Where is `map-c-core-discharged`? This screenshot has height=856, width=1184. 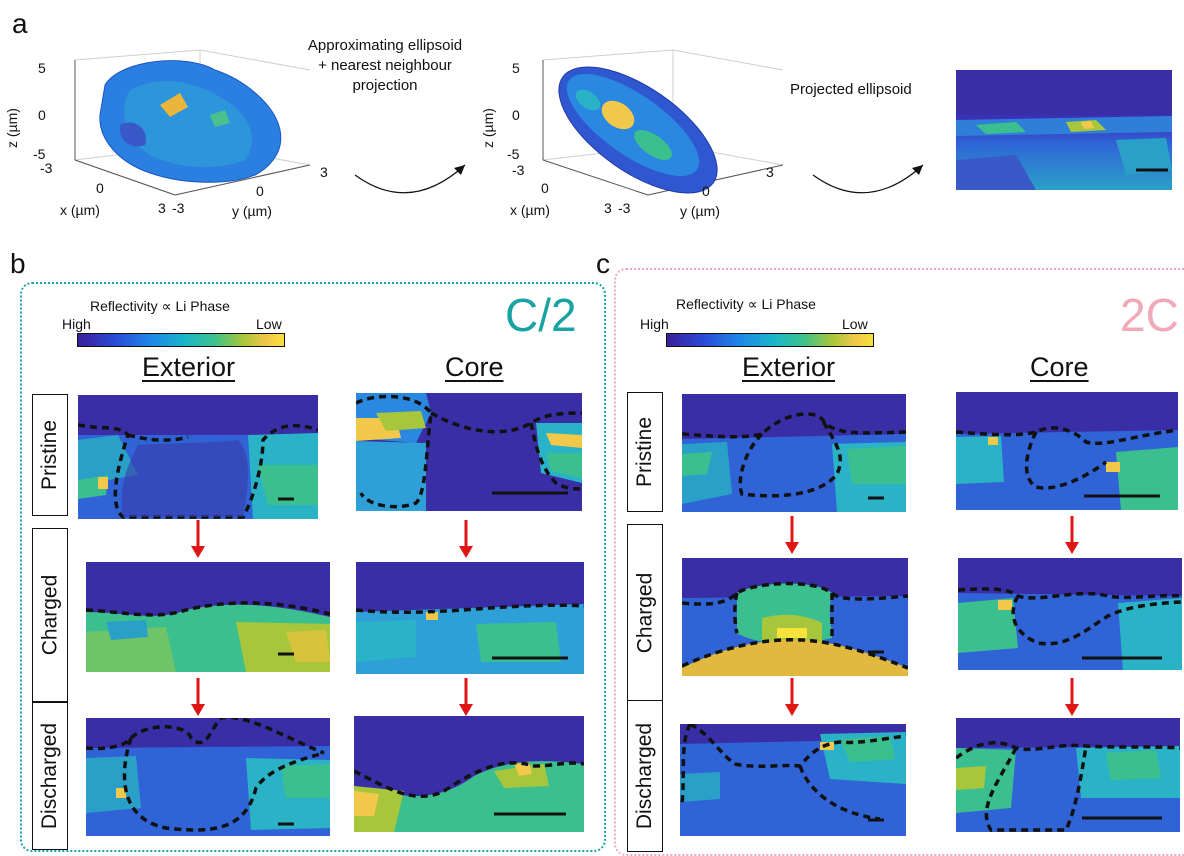
map-c-core-discharged is located at coordinates (1068, 775).